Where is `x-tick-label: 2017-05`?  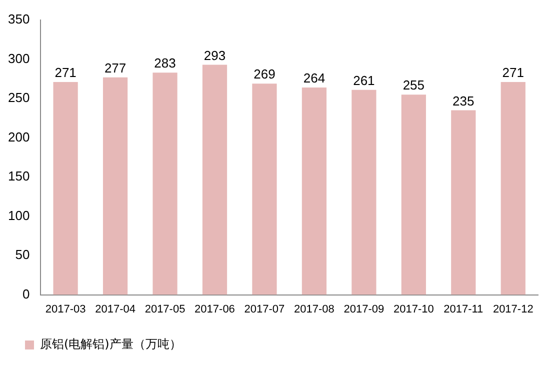 x-tick-label: 2017-05 is located at coordinates (165, 309).